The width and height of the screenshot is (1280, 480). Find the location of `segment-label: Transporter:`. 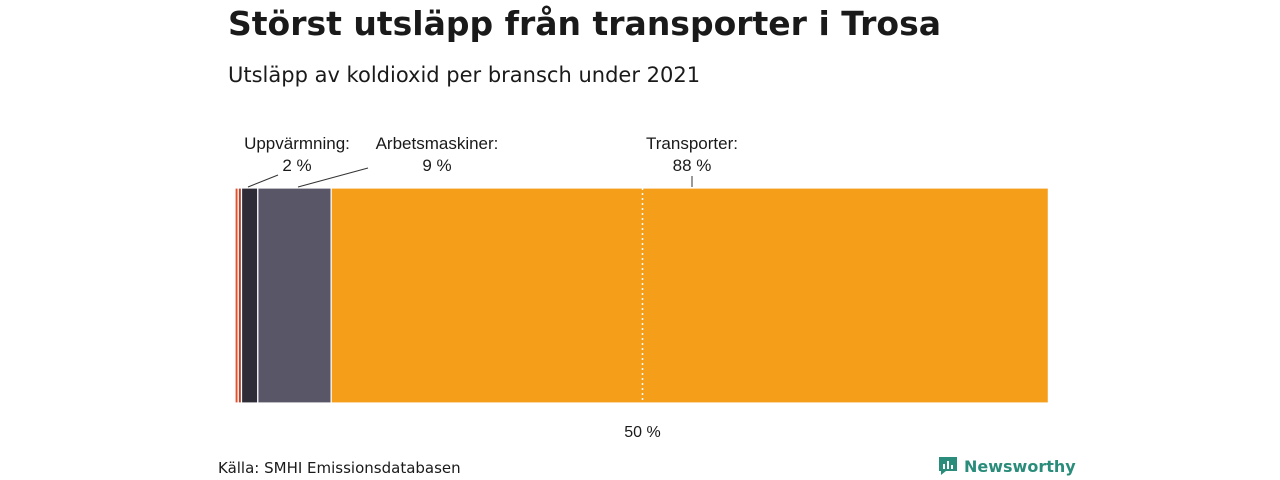

segment-label: Transporter: is located at coordinates (692, 143).